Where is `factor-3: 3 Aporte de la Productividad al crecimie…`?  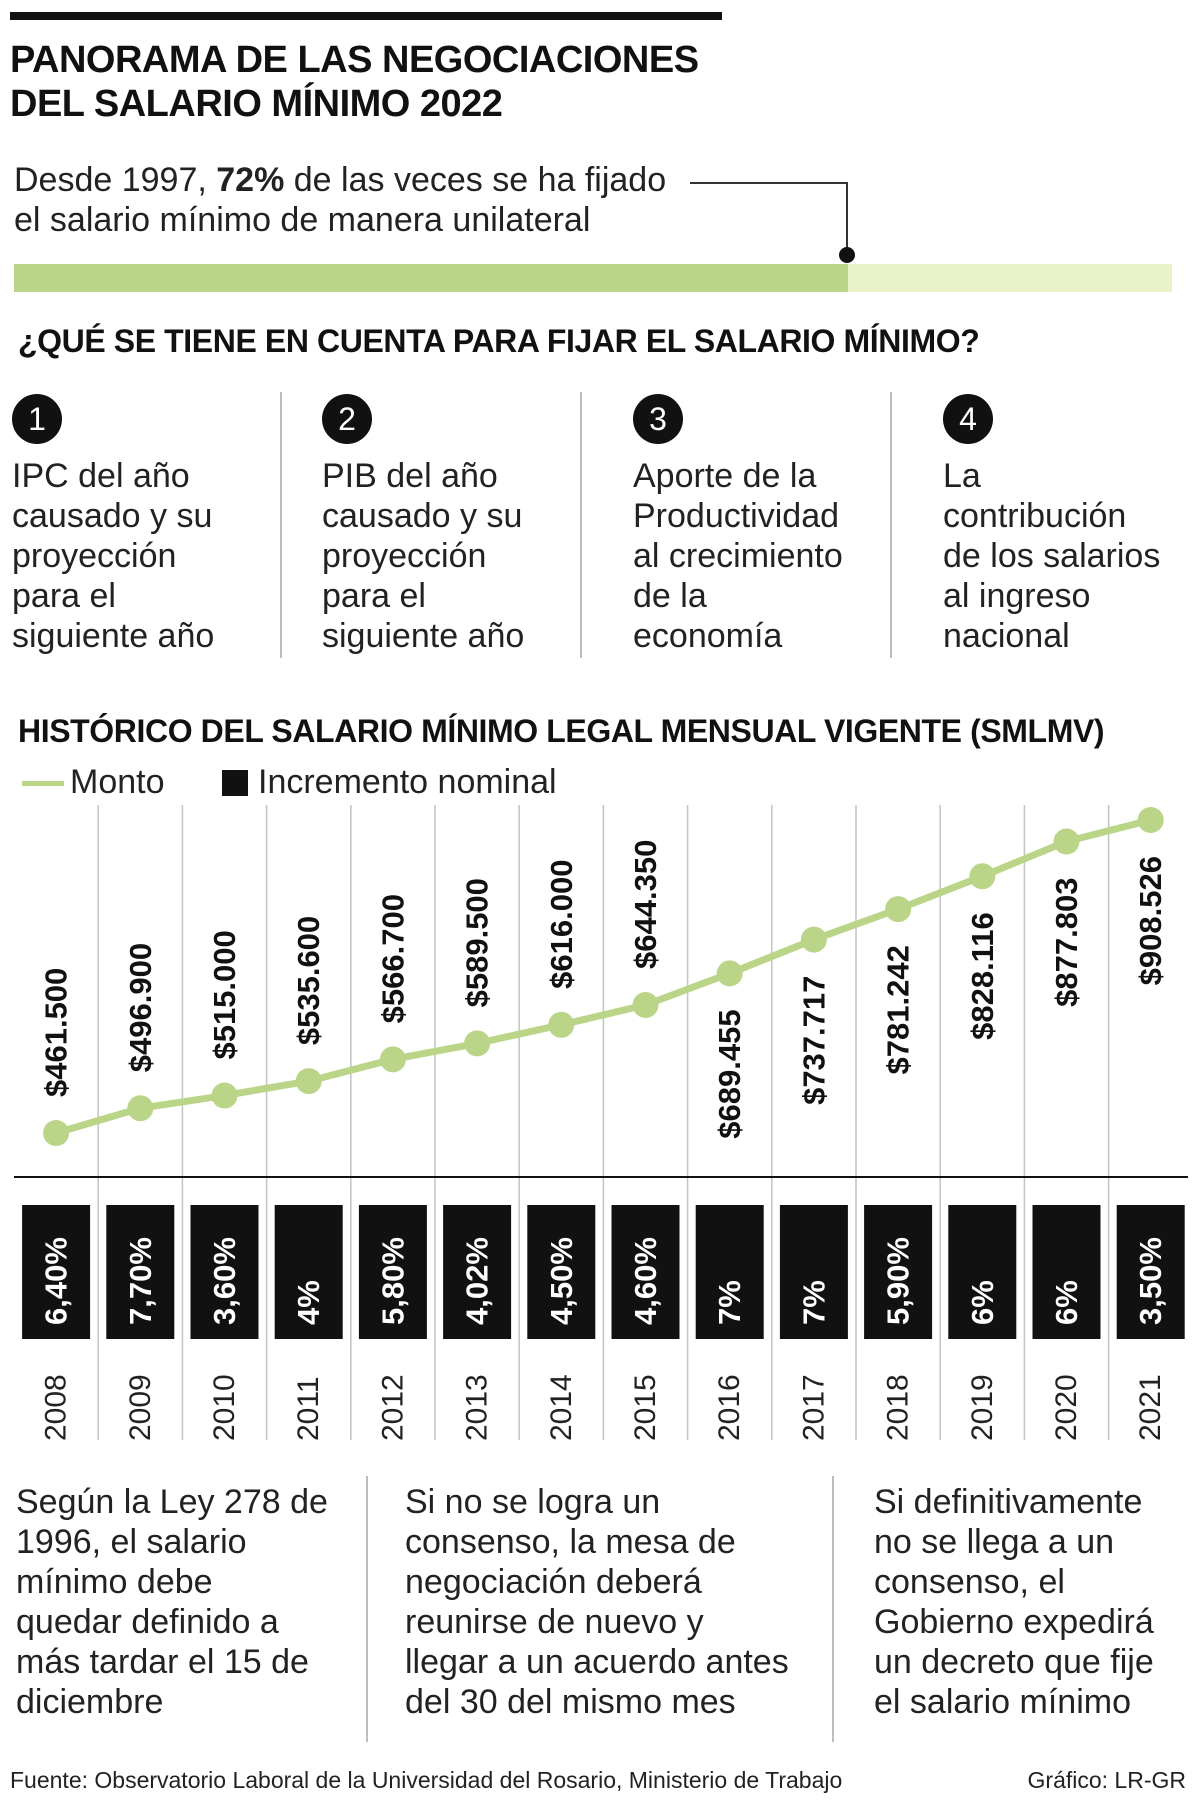
factor-3: 3 Aporte de la Productividad al crecimie… is located at coordinates (773, 525).